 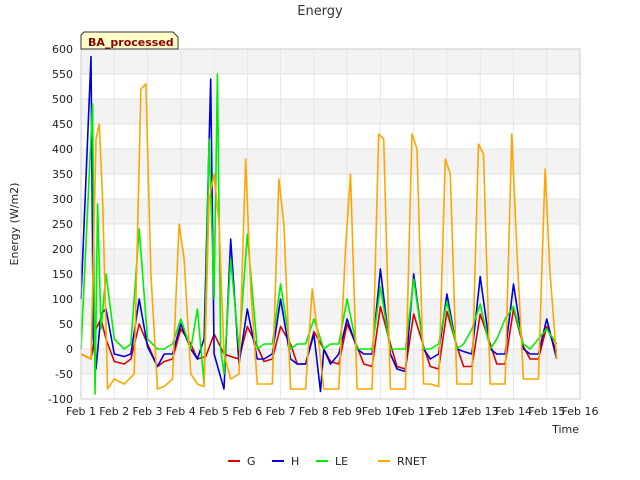 What do you see at coordinates (580, 411) in the screenshot?
I see `x-tick-label: Feb 16` at bounding box center [580, 411].